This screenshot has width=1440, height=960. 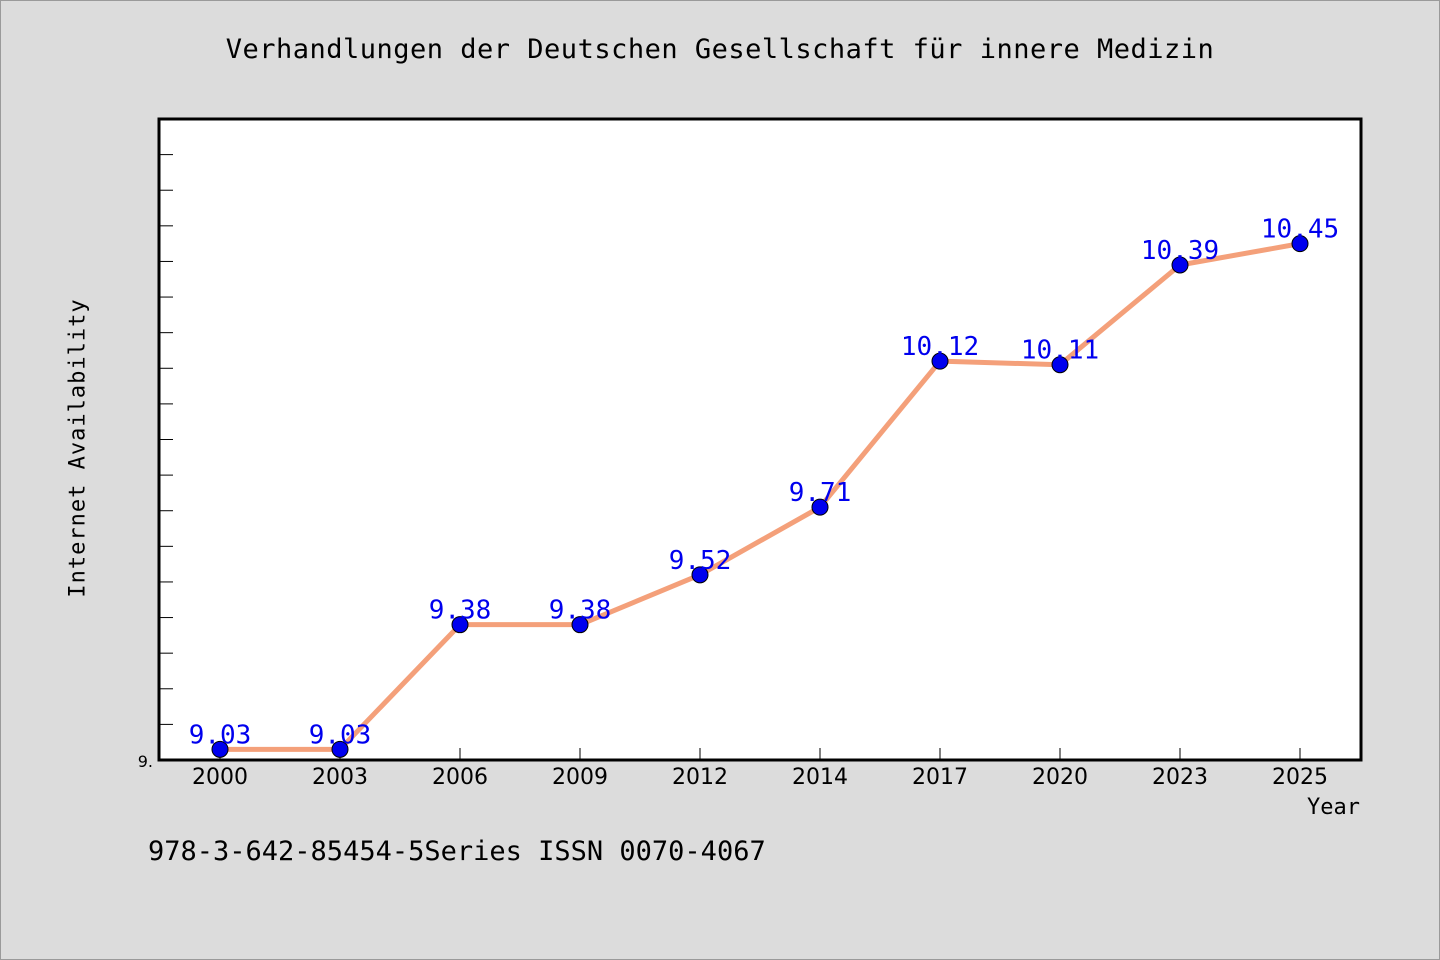 I want to click on x-tick-label: 2000, so click(x=220, y=777).